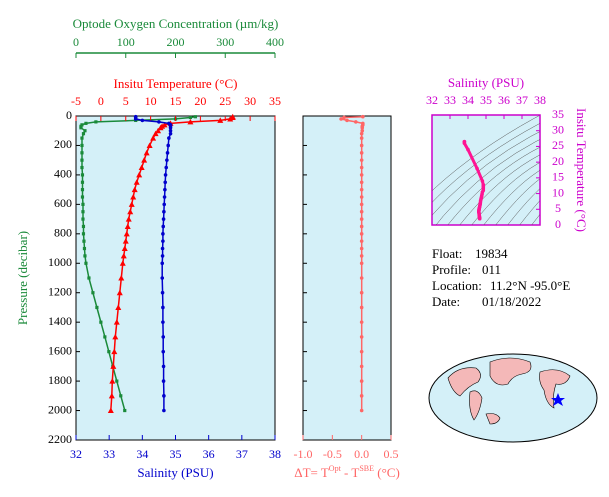  Describe the element at coordinates (176, 42) in the screenshot. I see `x-tick-label: 200` at that location.